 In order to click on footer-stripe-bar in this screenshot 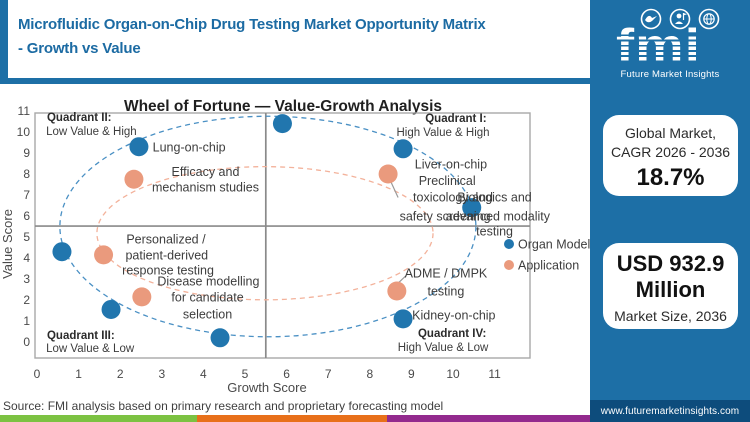, I will do `click(295, 418)`.